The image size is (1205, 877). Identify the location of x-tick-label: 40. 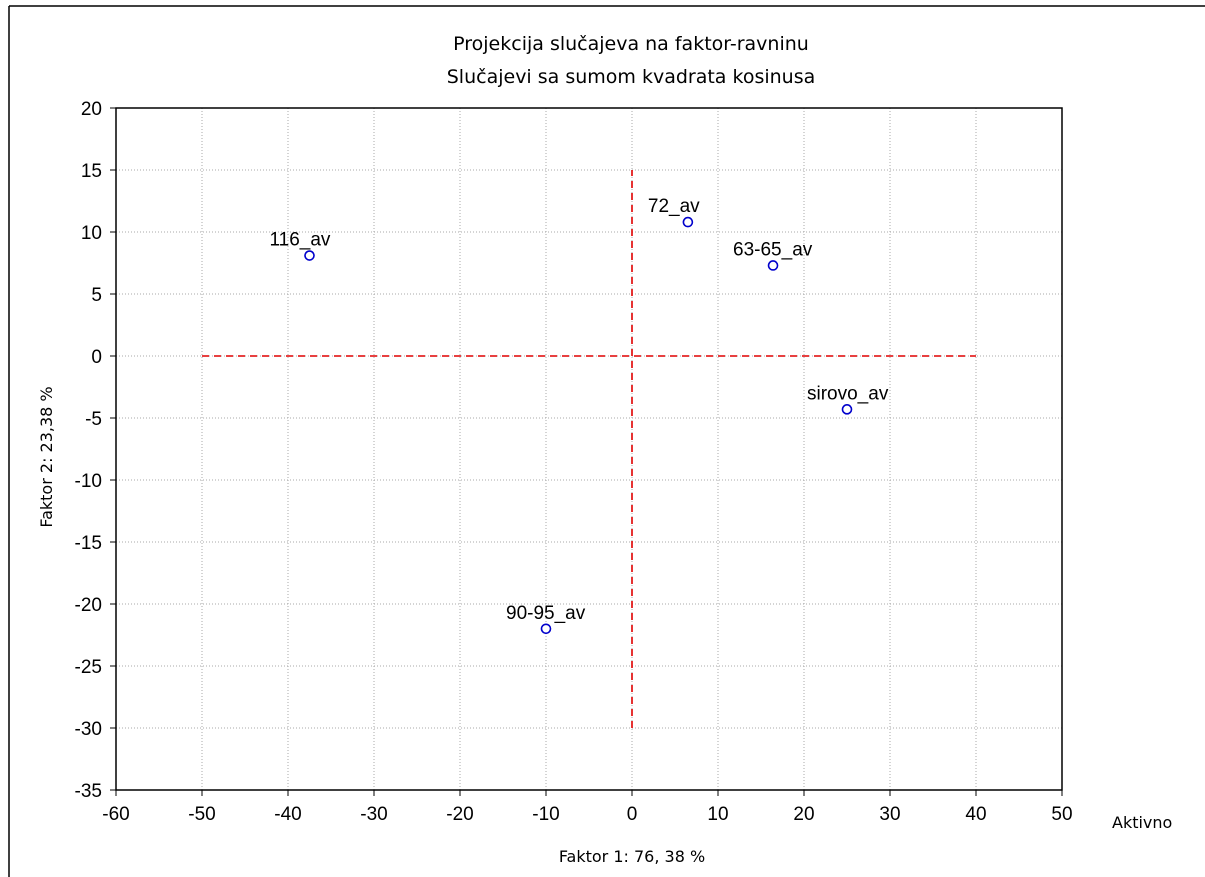
(975, 814).